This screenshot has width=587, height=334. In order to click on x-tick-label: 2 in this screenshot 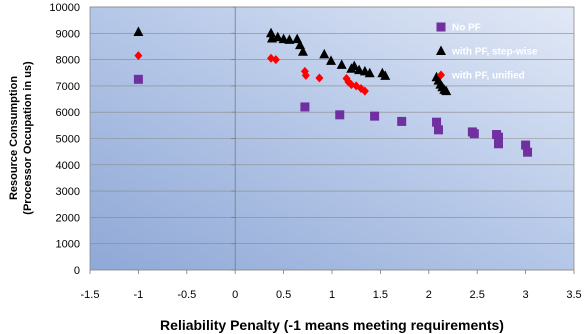, I will do `click(429, 295)`.